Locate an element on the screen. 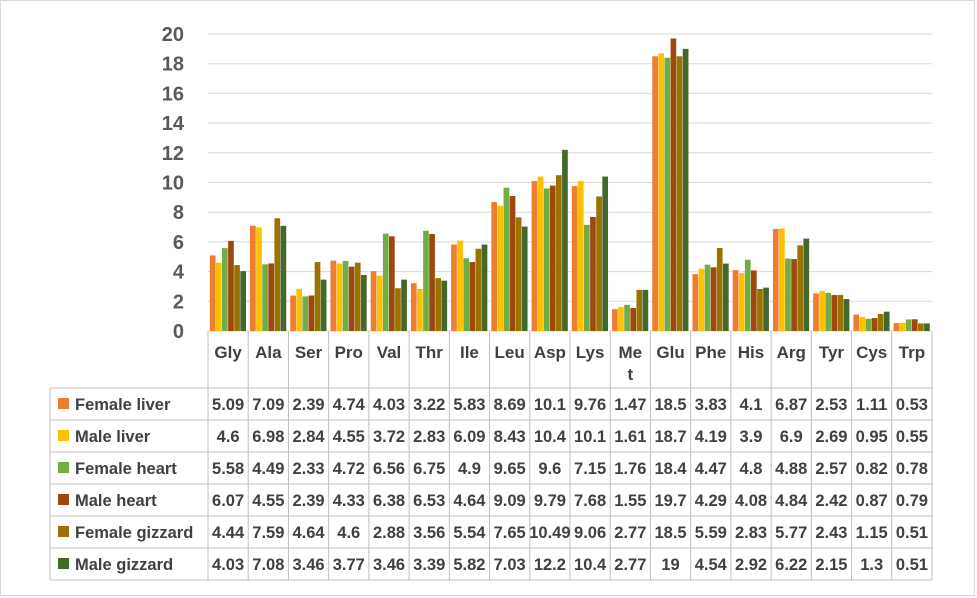  data-label: 6.38 is located at coordinates (389, 501).